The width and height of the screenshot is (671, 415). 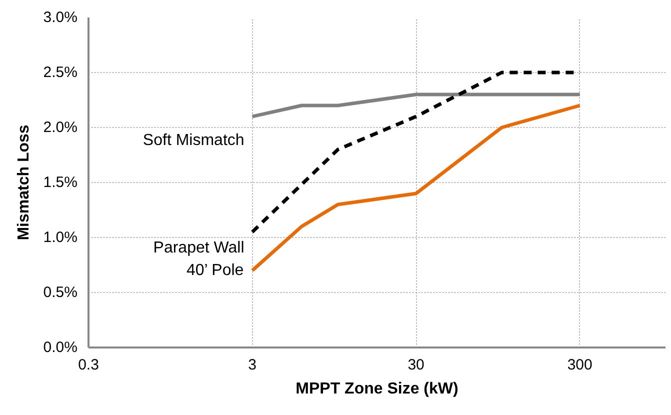 What do you see at coordinates (60, 347) in the screenshot?
I see `y-tick-label: 0.0%` at bounding box center [60, 347].